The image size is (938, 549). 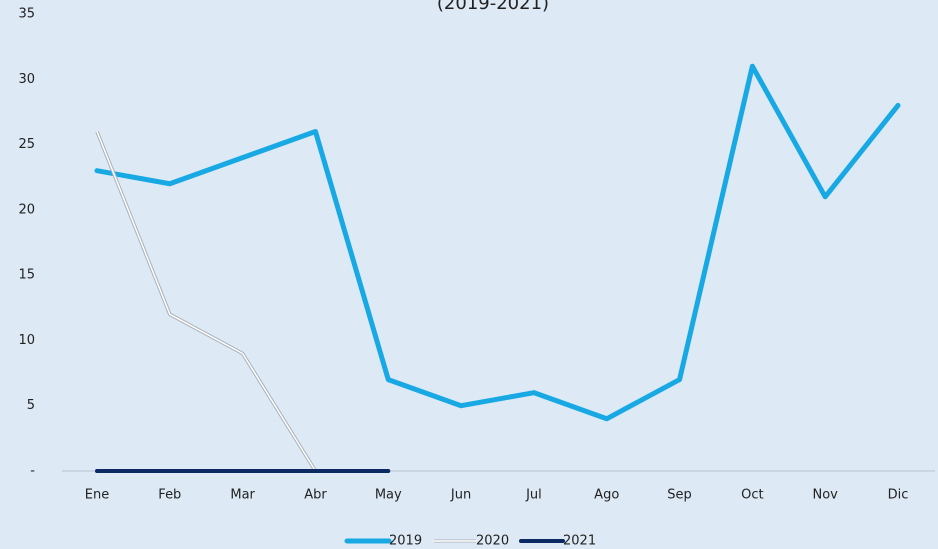 What do you see at coordinates (492, 541) in the screenshot?
I see `legend-label: 2020` at bounding box center [492, 541].